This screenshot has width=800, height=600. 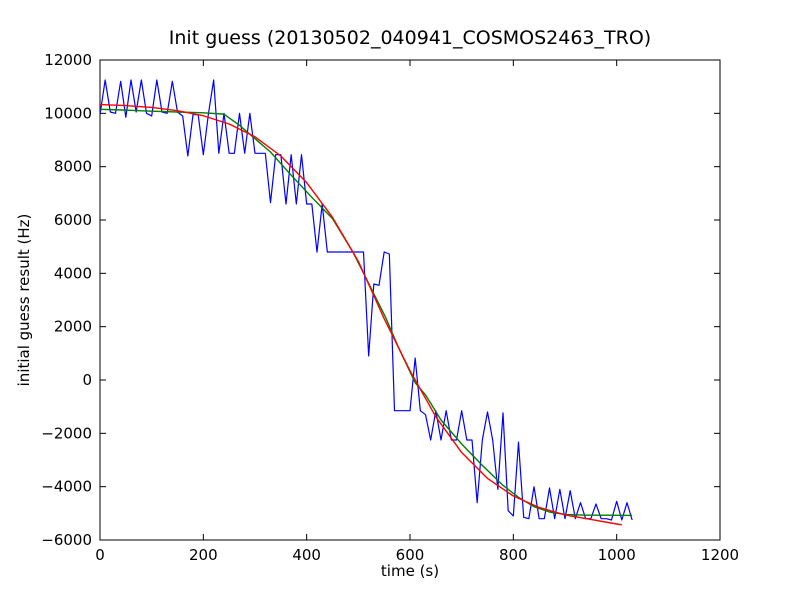 What do you see at coordinates (410, 571) in the screenshot?
I see `x-axis-label: time (s)` at bounding box center [410, 571].